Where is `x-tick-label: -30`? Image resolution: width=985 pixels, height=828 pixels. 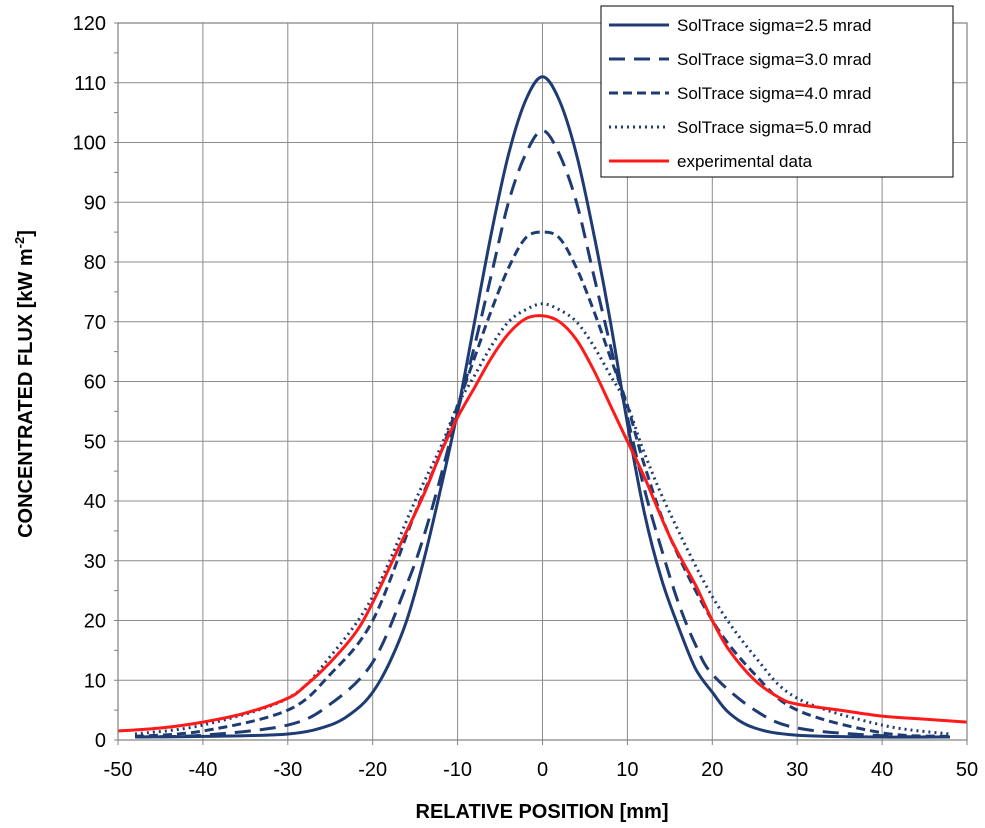
x-tick-label: -30 is located at coordinates (287, 770).